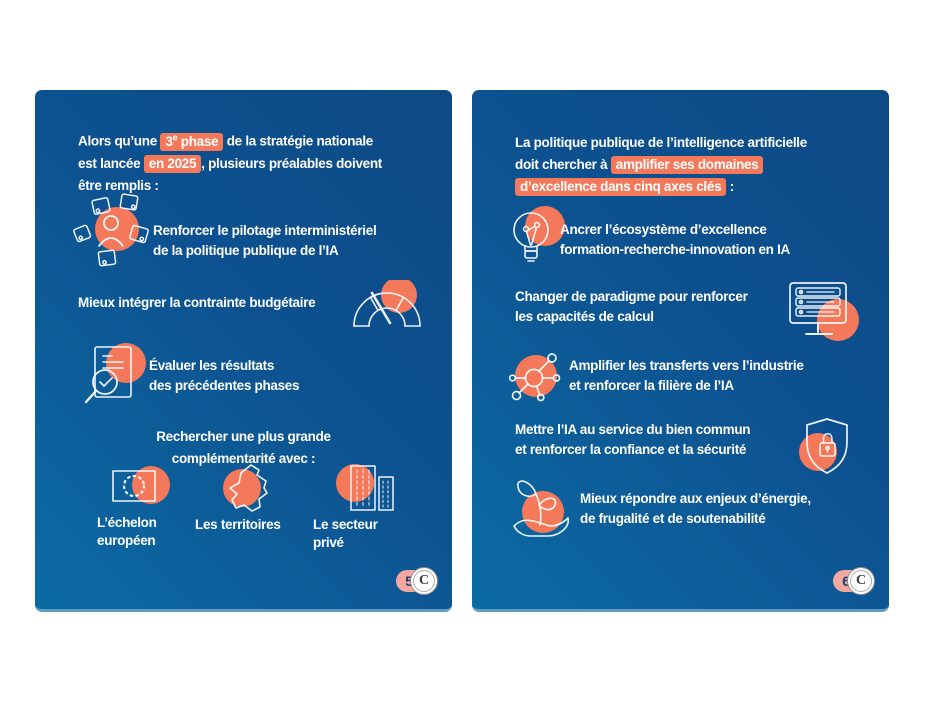  Describe the element at coordinates (541, 509) in the screenshot. I see `hand-plant-icon` at that location.